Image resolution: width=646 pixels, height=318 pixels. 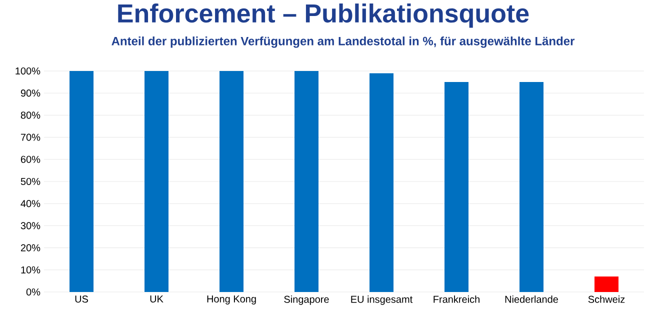 I want to click on x-tick-label: US, so click(x=81, y=299).